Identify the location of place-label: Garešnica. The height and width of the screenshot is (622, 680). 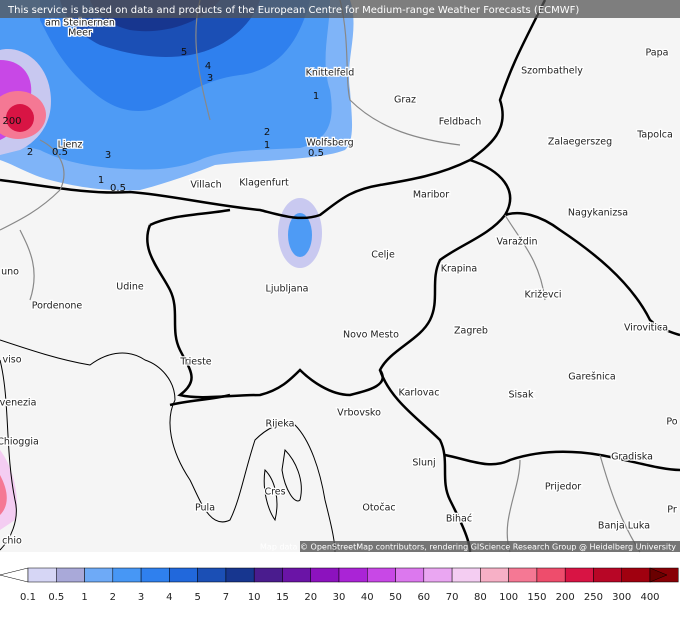
(591, 377).